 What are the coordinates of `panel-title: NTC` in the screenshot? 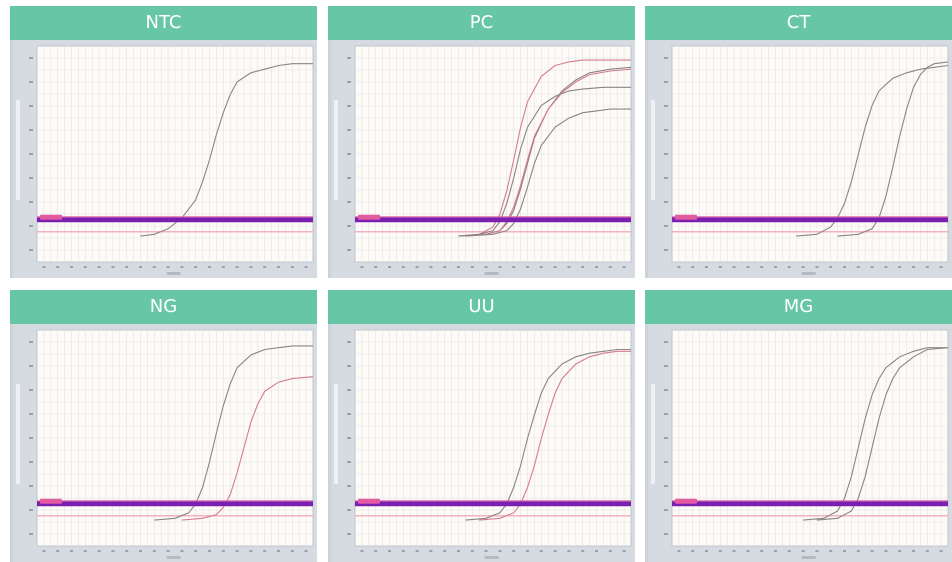 It's located at (163, 23).